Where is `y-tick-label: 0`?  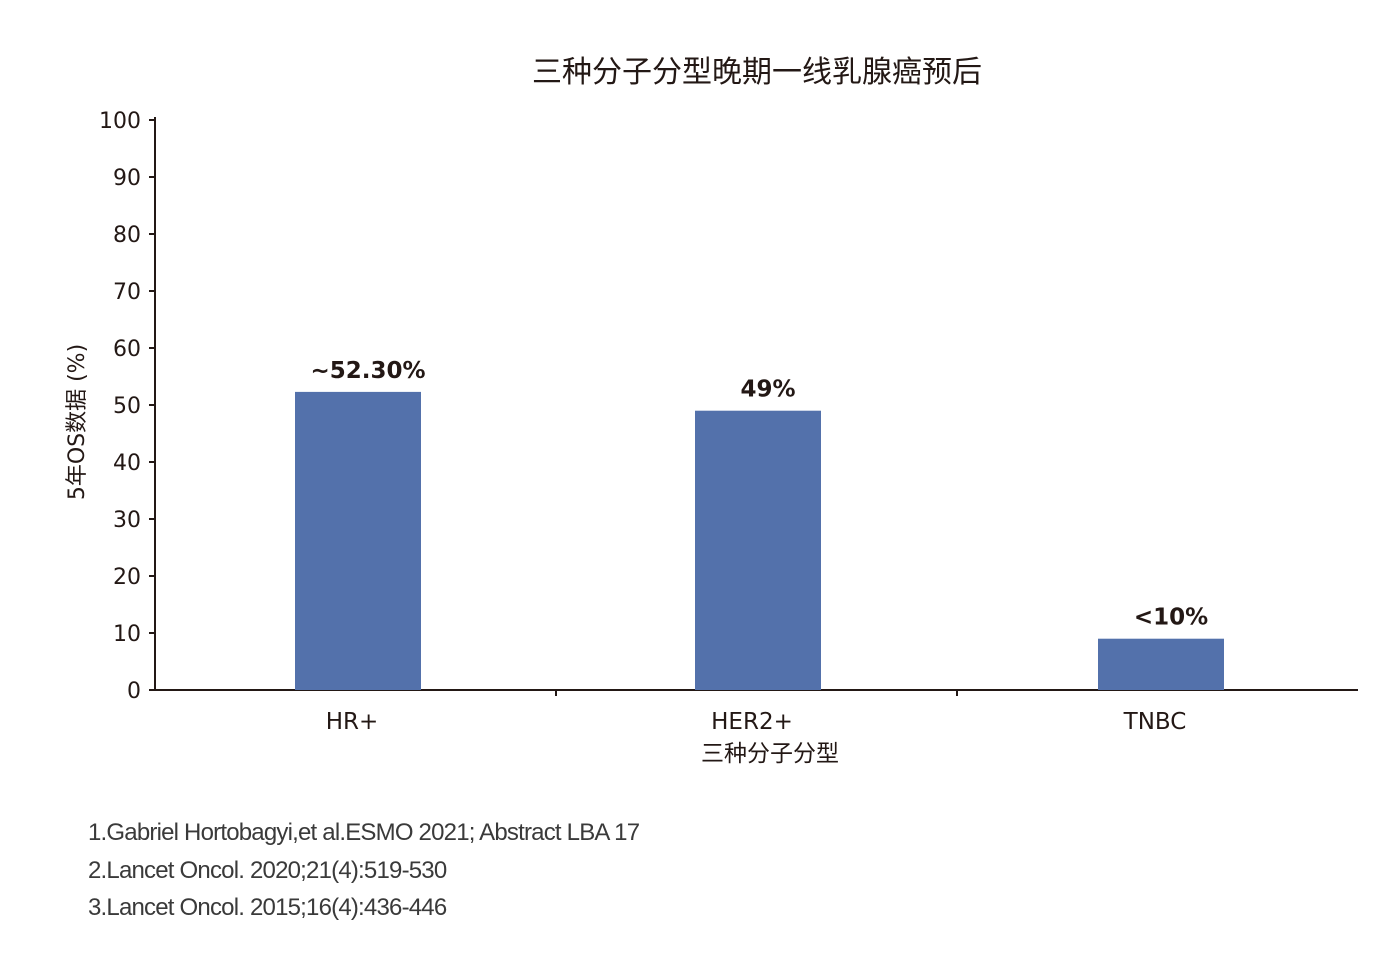
y-tick-label: 0 is located at coordinates (134, 691).